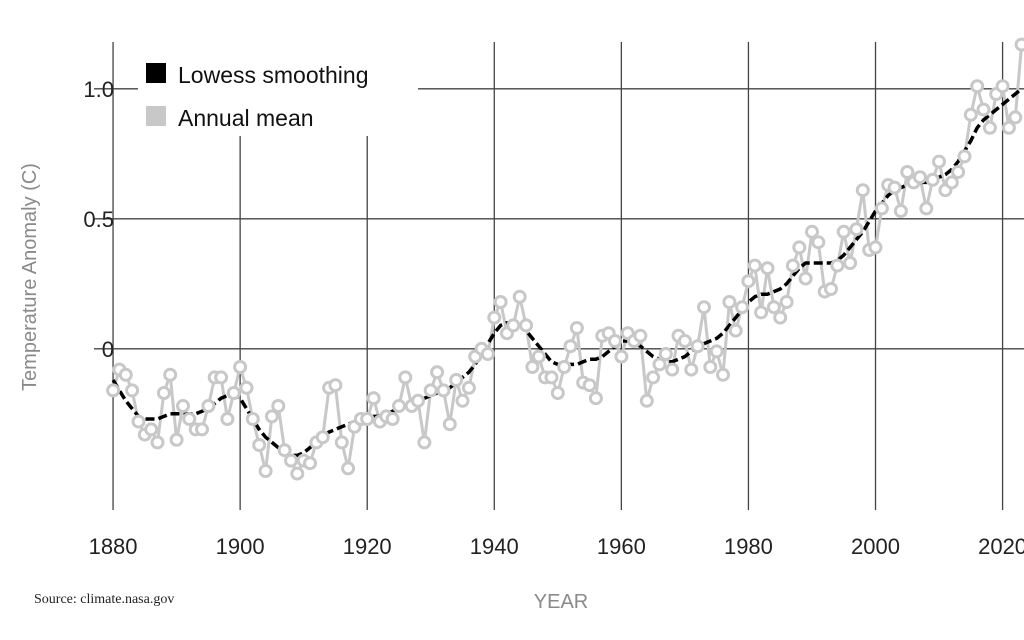 Image resolution: width=1024 pixels, height=640 pixels. Describe the element at coordinates (754, 265) in the screenshot. I see `annual-mean-point-1981` at that location.